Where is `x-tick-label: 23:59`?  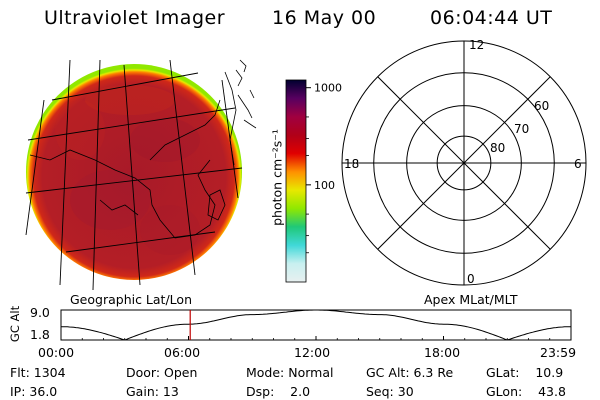
x-tick-label: 23:59 is located at coordinates (558, 352).